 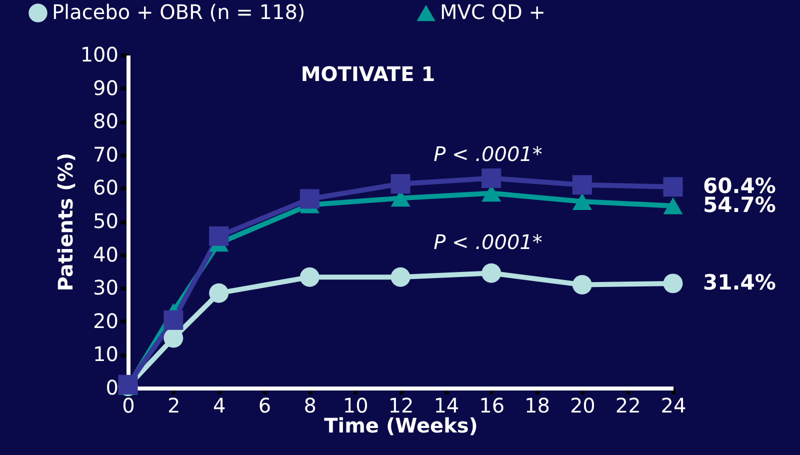 I want to click on legend-label: MVC QD +, so click(x=493, y=12).